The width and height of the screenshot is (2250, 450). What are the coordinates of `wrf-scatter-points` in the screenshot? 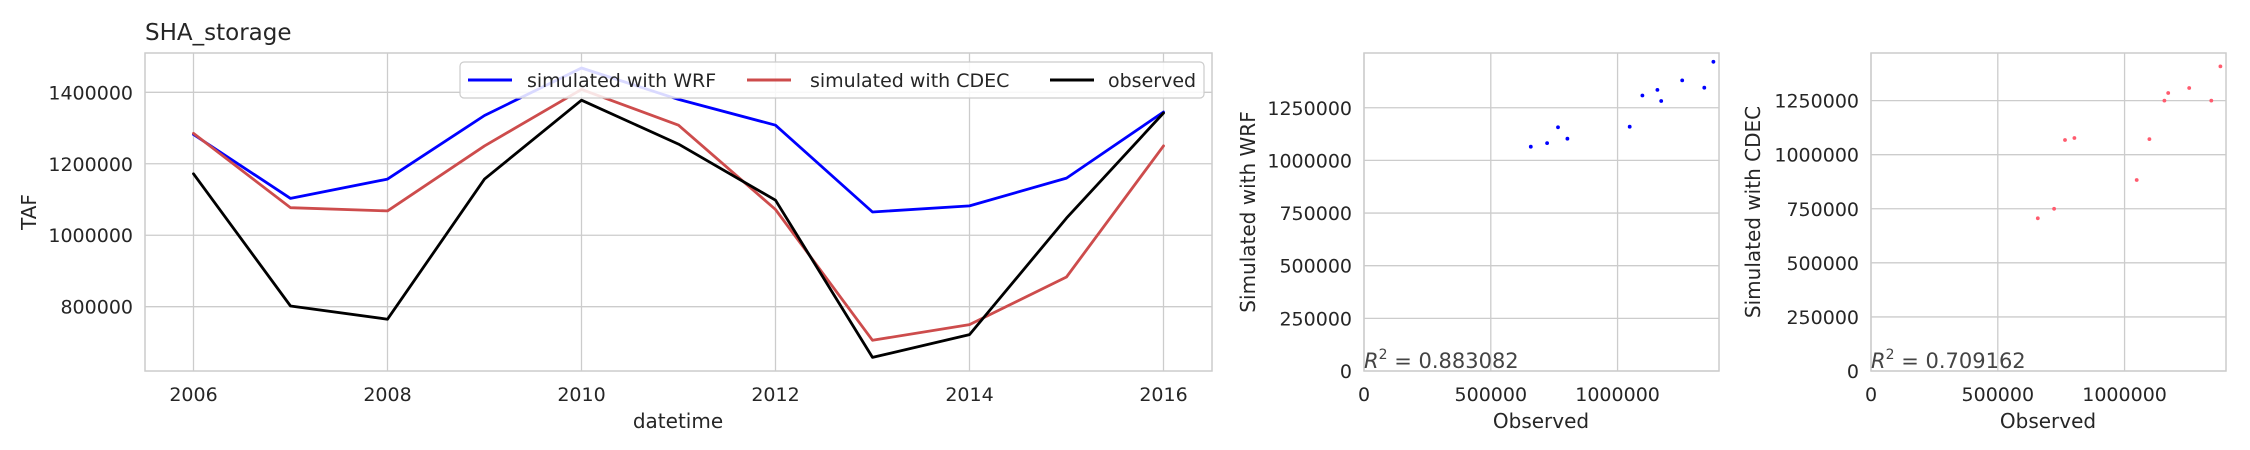 It's located at (1622, 104).